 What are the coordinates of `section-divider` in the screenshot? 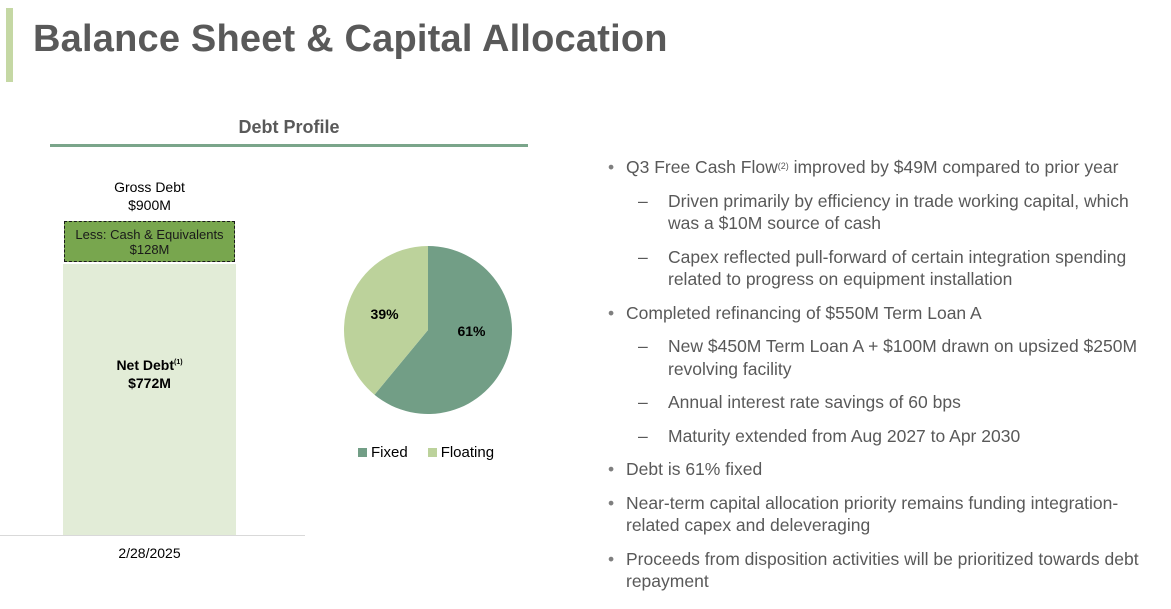 It's located at (289, 145).